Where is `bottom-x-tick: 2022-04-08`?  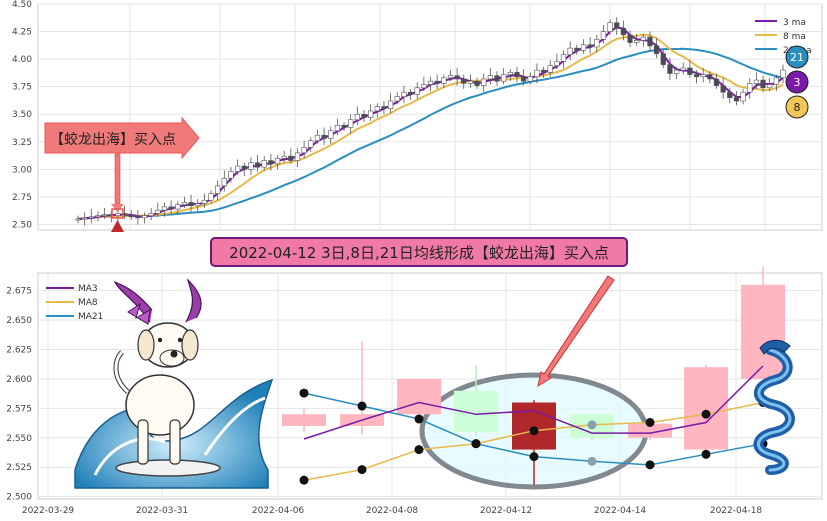
bottom-x-tick: 2022-04-08 is located at coordinates (392, 511).